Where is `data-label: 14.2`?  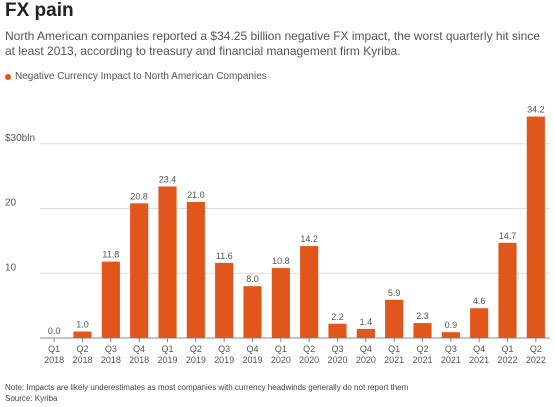 data-label: 14.2 is located at coordinates (309, 239).